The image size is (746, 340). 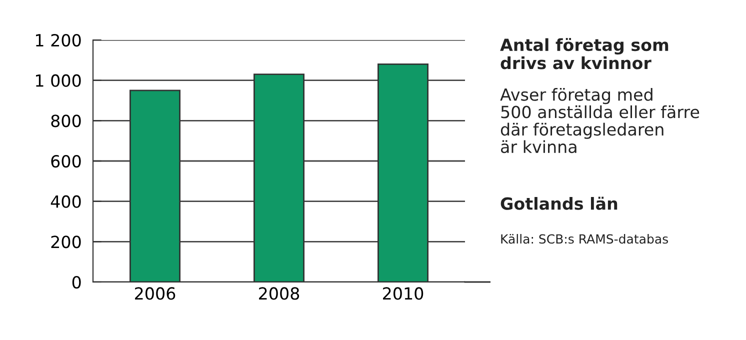 I want to click on y-tick-label: 1 000, so click(x=58, y=80).